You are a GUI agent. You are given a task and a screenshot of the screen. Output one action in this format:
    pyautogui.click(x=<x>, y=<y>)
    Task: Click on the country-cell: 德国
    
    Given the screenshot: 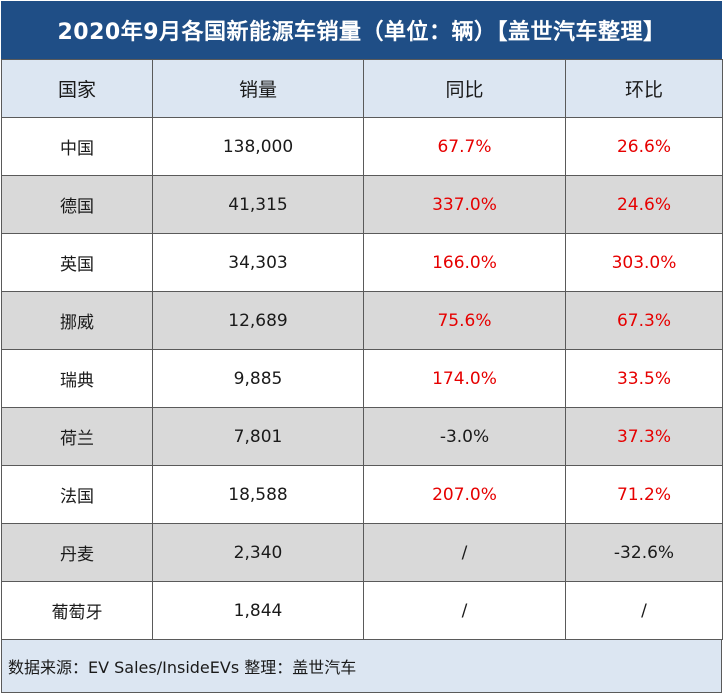 What is the action you would take?
    pyautogui.click(x=77, y=204)
    